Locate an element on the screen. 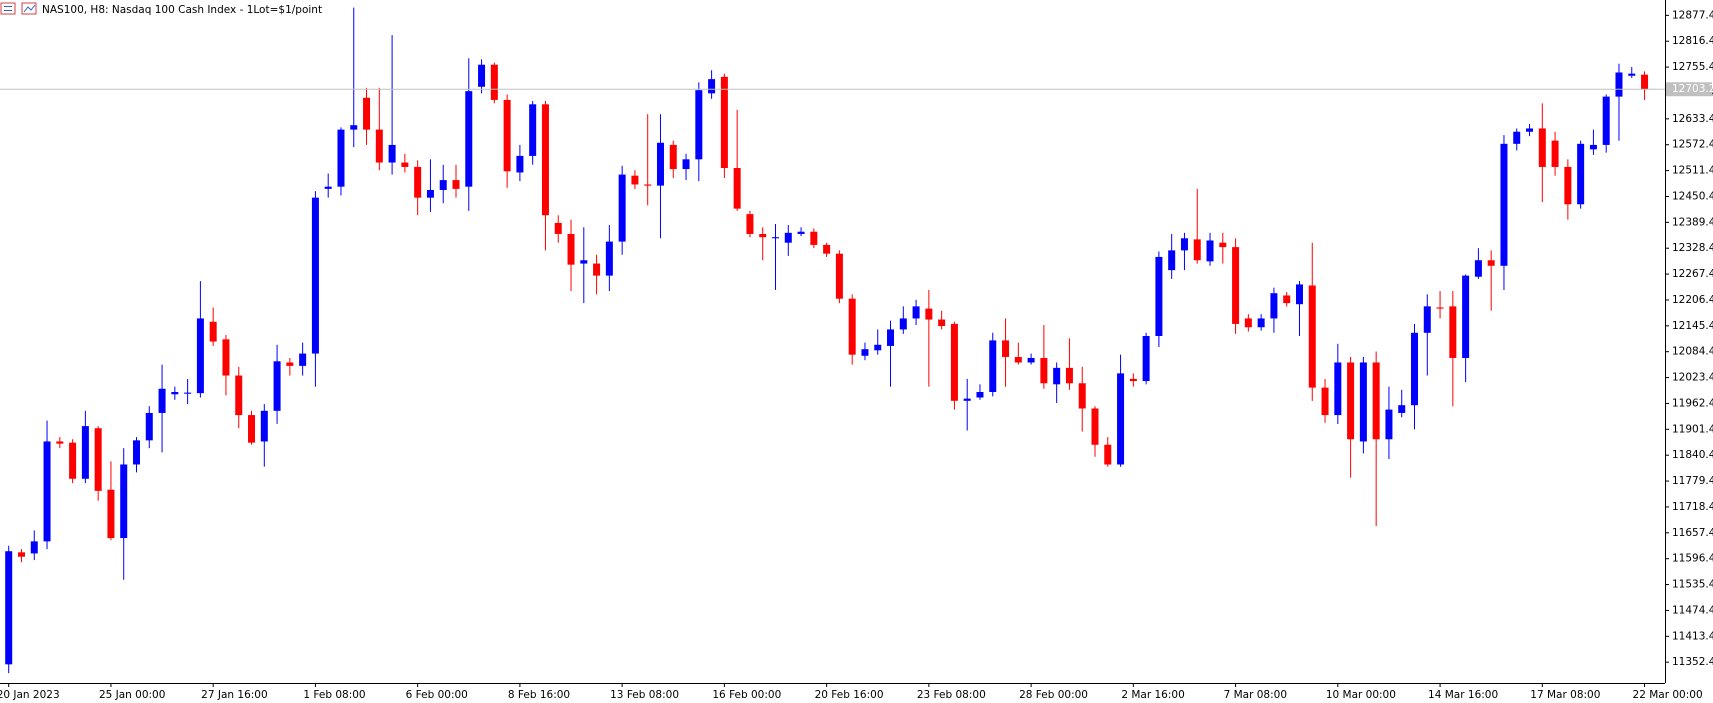  x-tick-label: 27 Jan 16:00 is located at coordinates (234, 695).